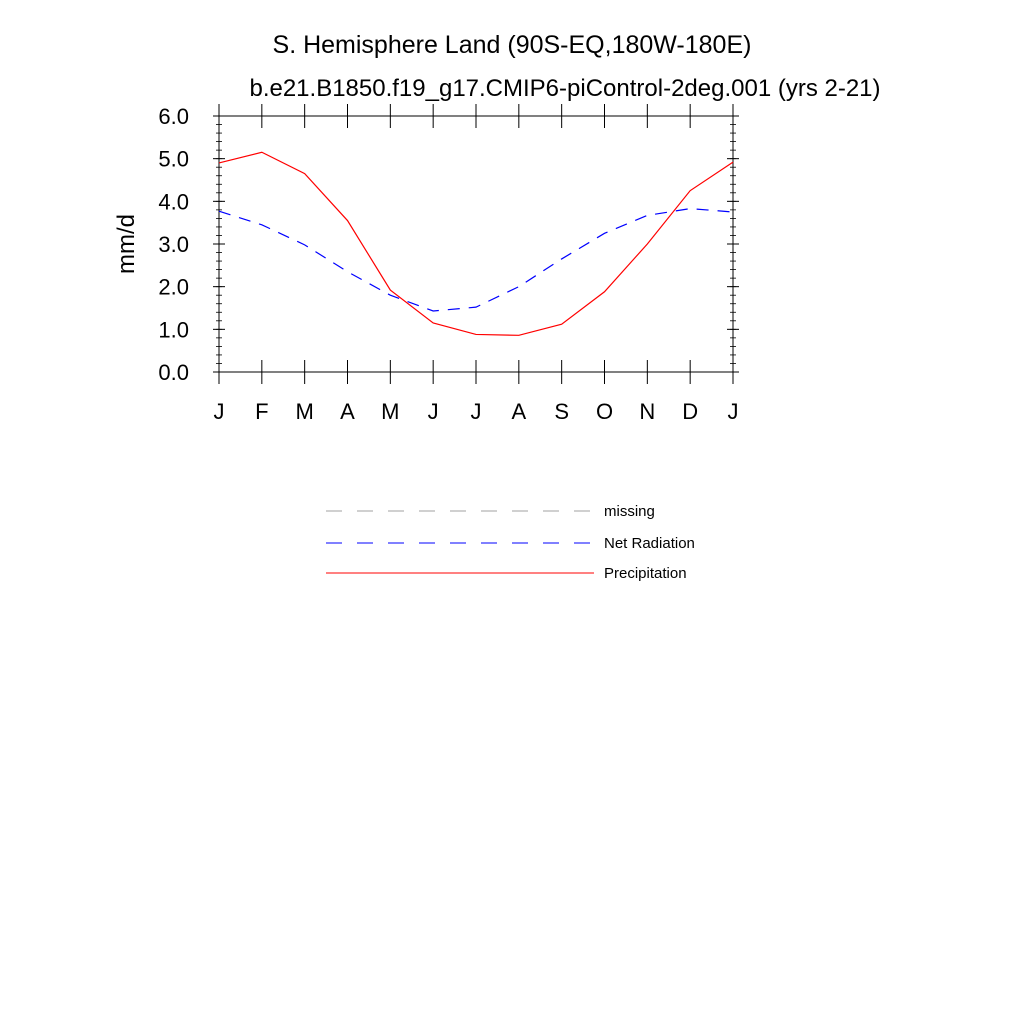 The height and width of the screenshot is (1024, 1024). What do you see at coordinates (690, 411) in the screenshot?
I see `x-tick-label: D` at bounding box center [690, 411].